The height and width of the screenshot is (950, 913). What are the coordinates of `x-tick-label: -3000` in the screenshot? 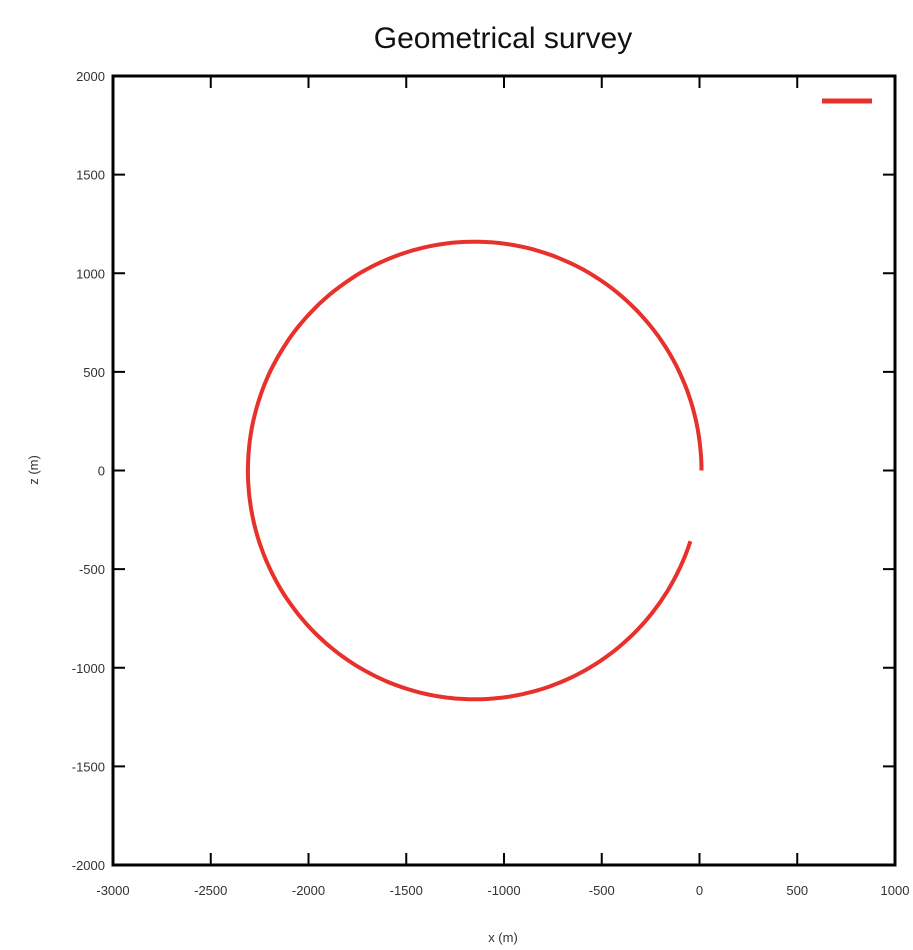 It's located at (112, 890).